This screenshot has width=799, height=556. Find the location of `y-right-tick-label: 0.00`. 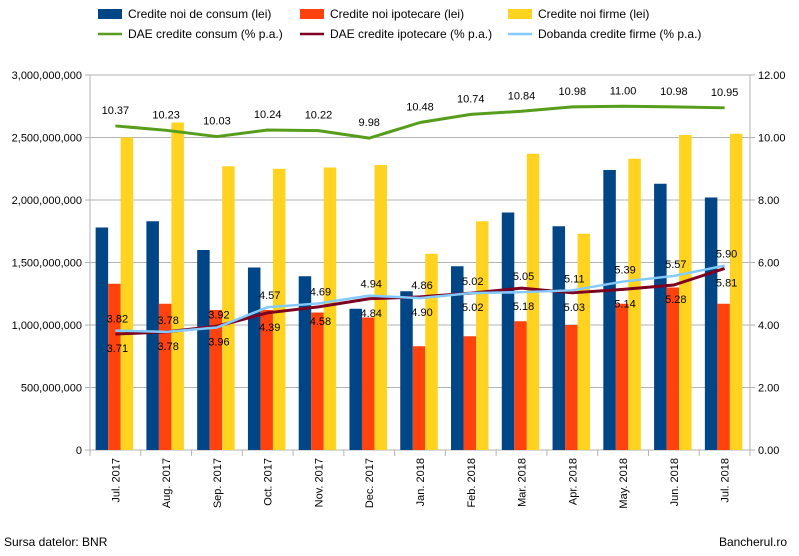

y-right-tick-label: 0.00 is located at coordinates (768, 451).